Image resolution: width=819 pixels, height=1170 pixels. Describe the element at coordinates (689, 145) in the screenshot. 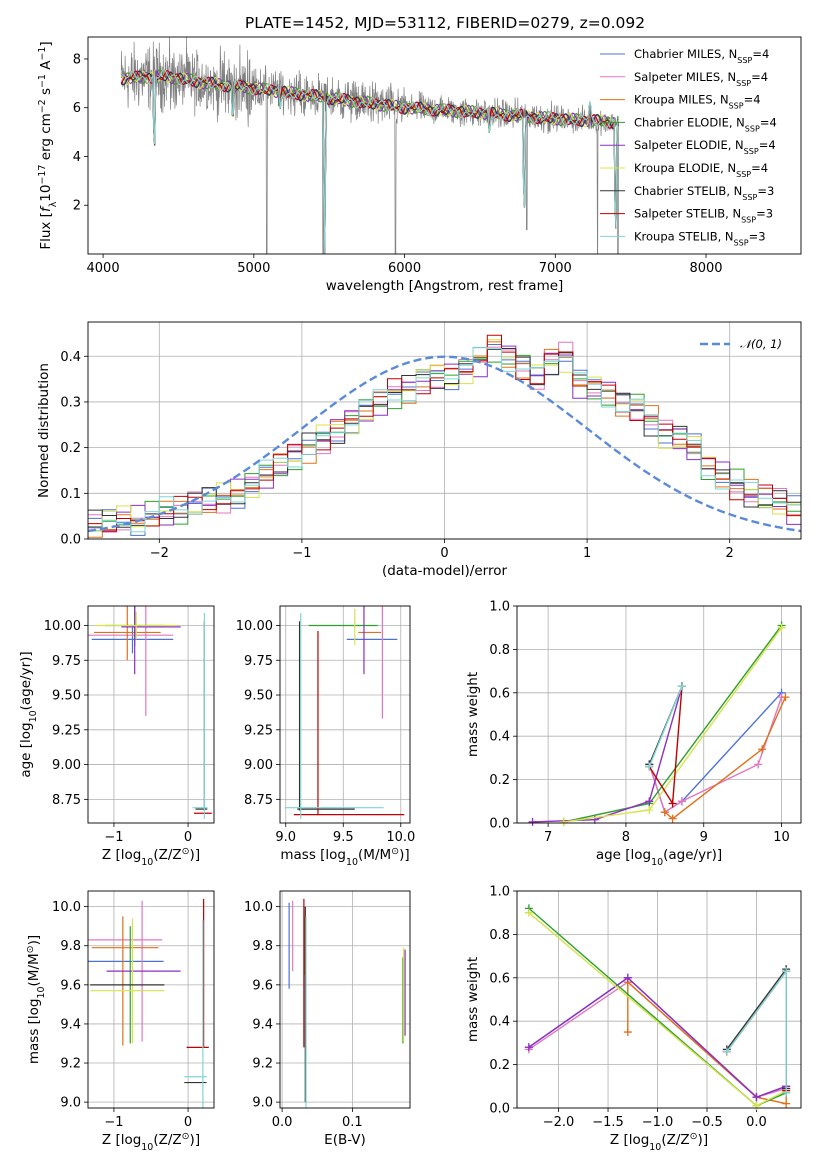

I see `label-part: Salpeter ELODIE, N` at that location.